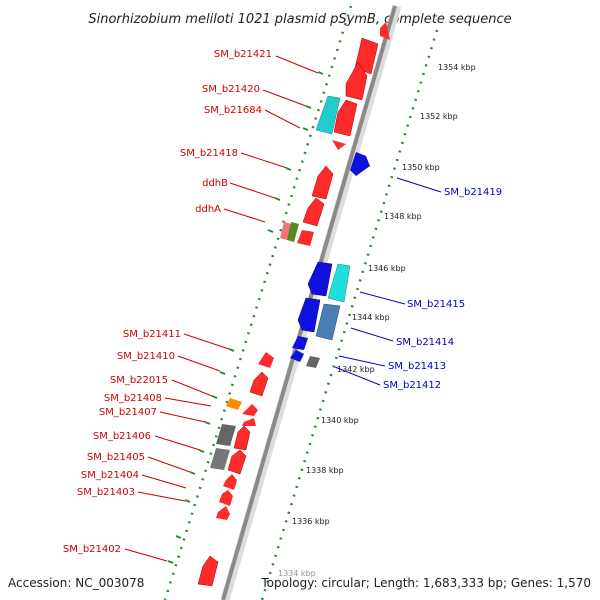 Image resolution: width=600 pixels, height=600 pixels. Describe the element at coordinates (110, 475) in the screenshot. I see `gene-label: SM_b21404` at that location.